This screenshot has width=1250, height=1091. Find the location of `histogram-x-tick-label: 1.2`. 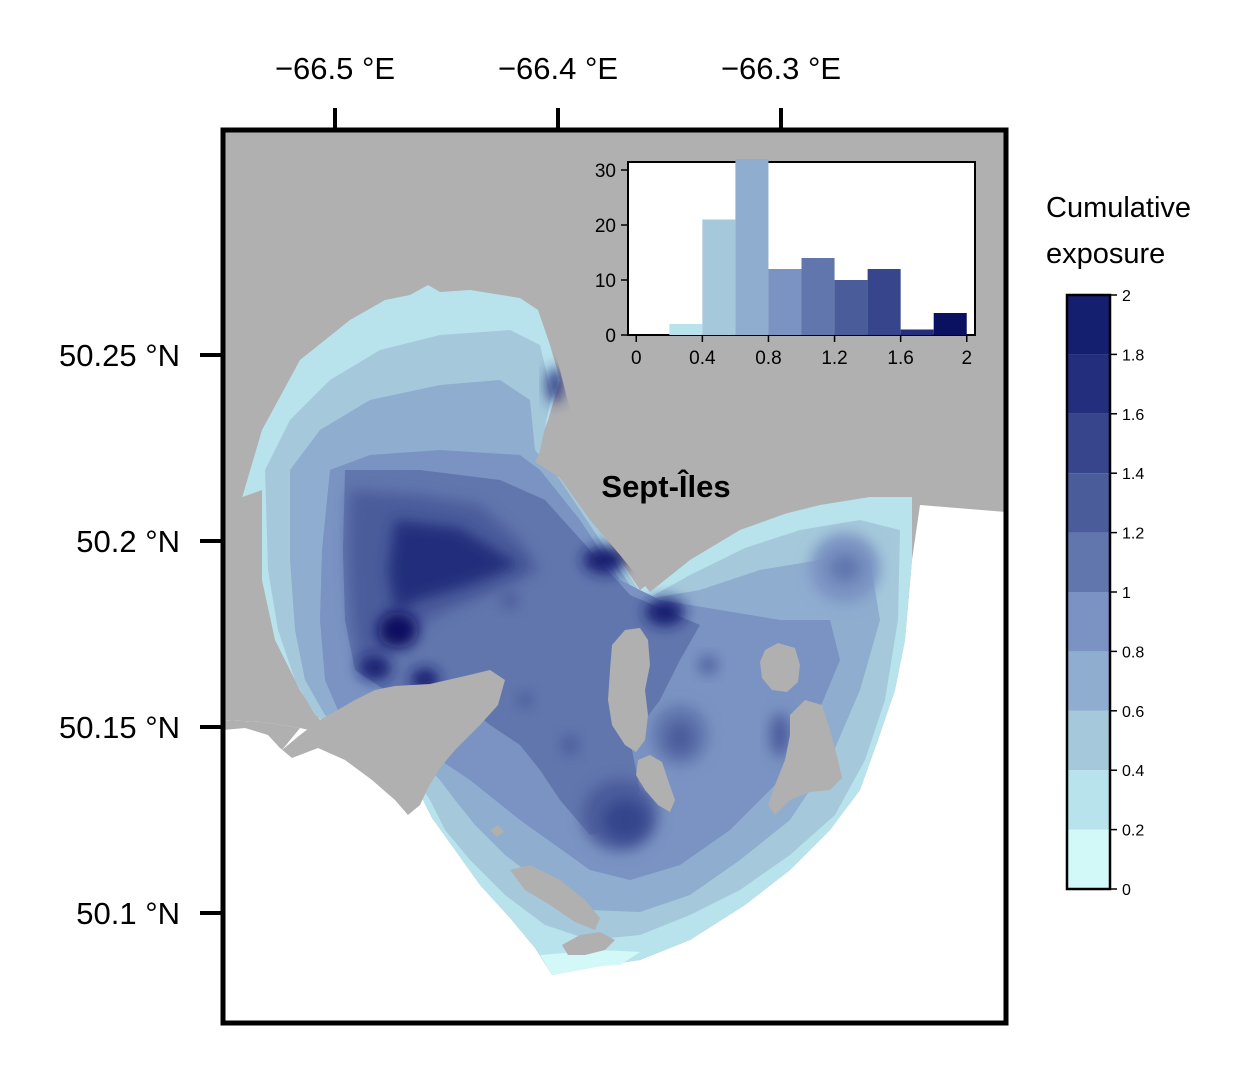

histogram-x-tick-label: 1.2 is located at coordinates (834, 358).